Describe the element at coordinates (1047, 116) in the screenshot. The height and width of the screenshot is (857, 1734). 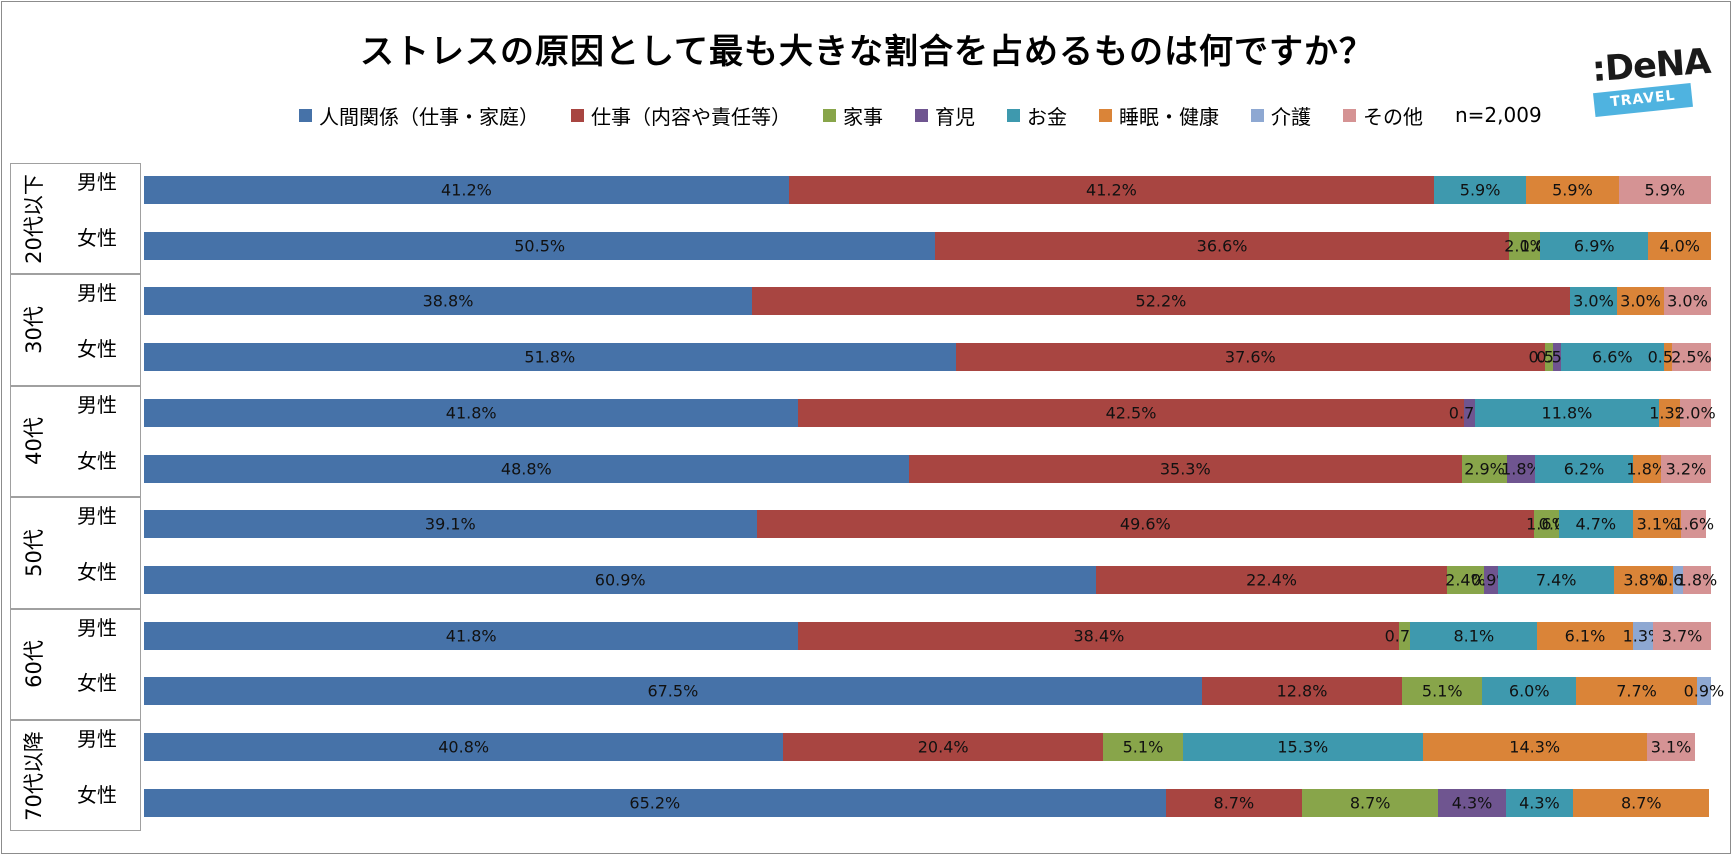
I see `legend-label: お金` at that location.